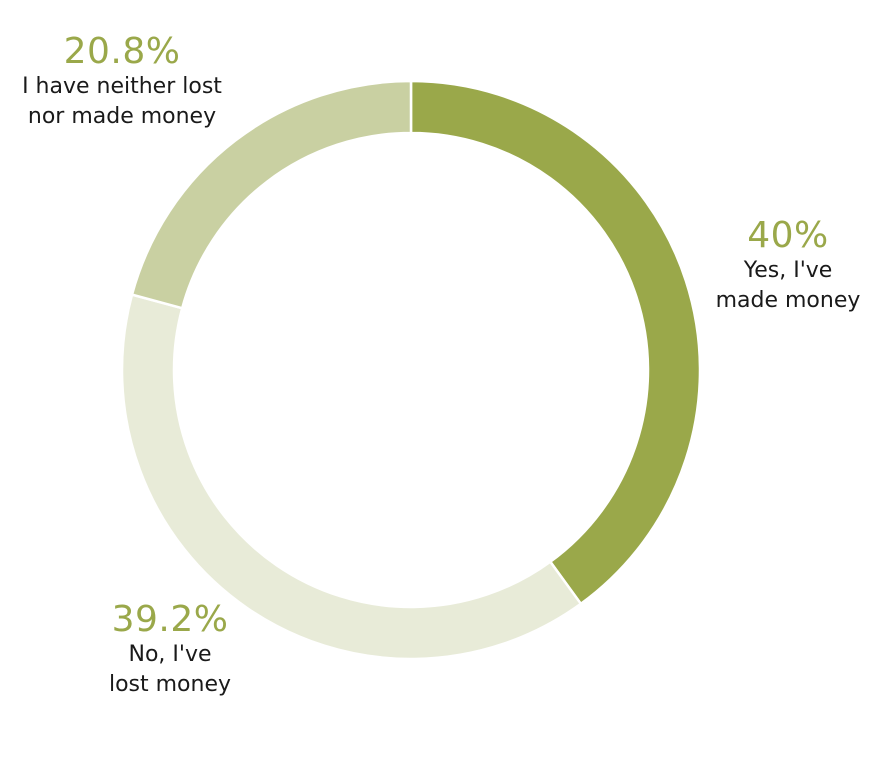 The width and height of the screenshot is (887, 758). What do you see at coordinates (271, 194) in the screenshot?
I see `slice-neither` at bounding box center [271, 194].